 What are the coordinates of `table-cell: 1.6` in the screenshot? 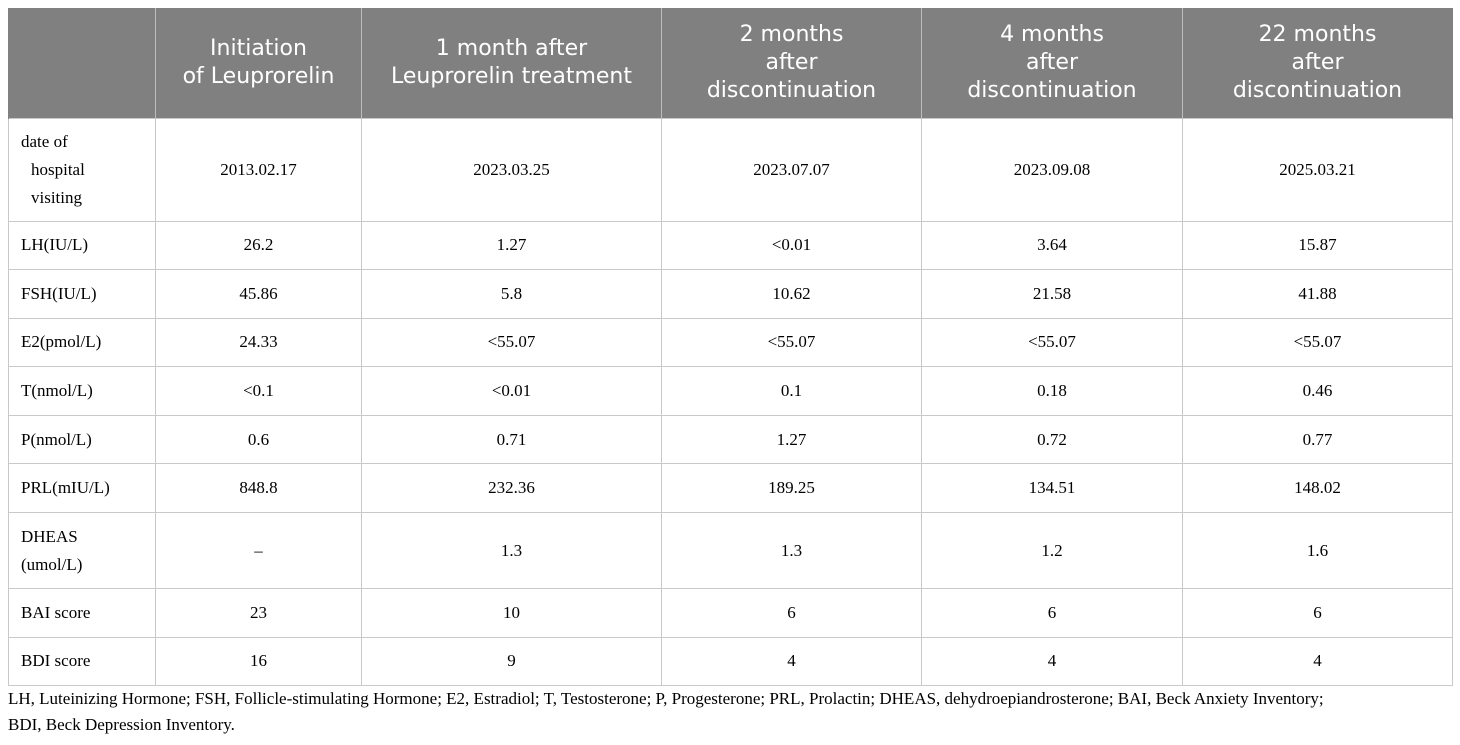 It's located at (1317, 551).